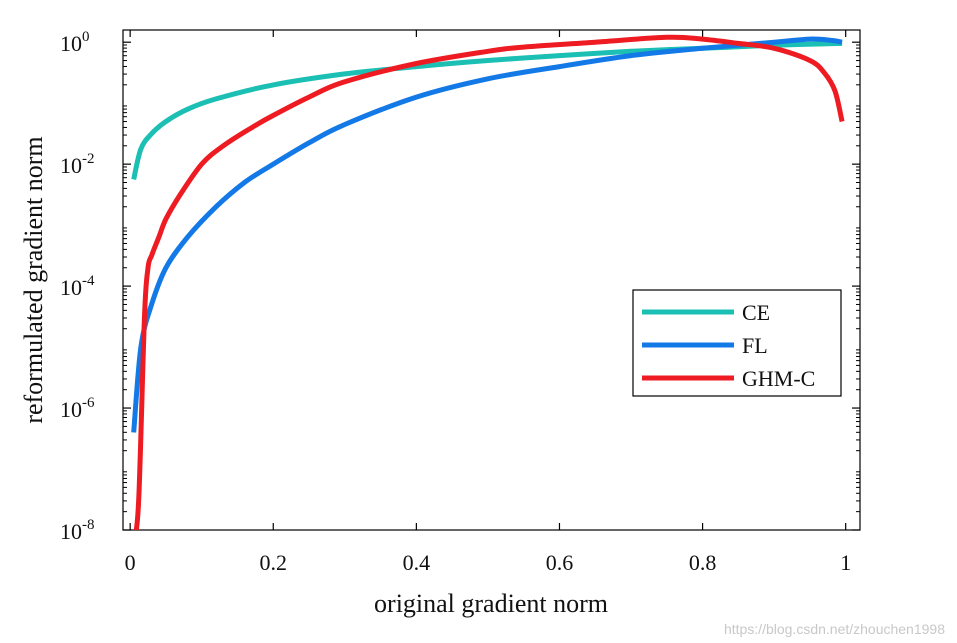 The image size is (957, 643). What do you see at coordinates (560, 562) in the screenshot?
I see `x-tick-label: 0.6` at bounding box center [560, 562].